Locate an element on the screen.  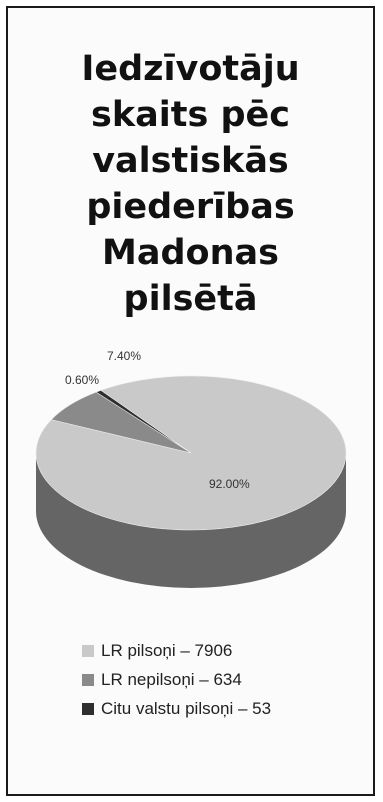
legend-label: LR nepilsoņi – 634 is located at coordinates (171, 679).